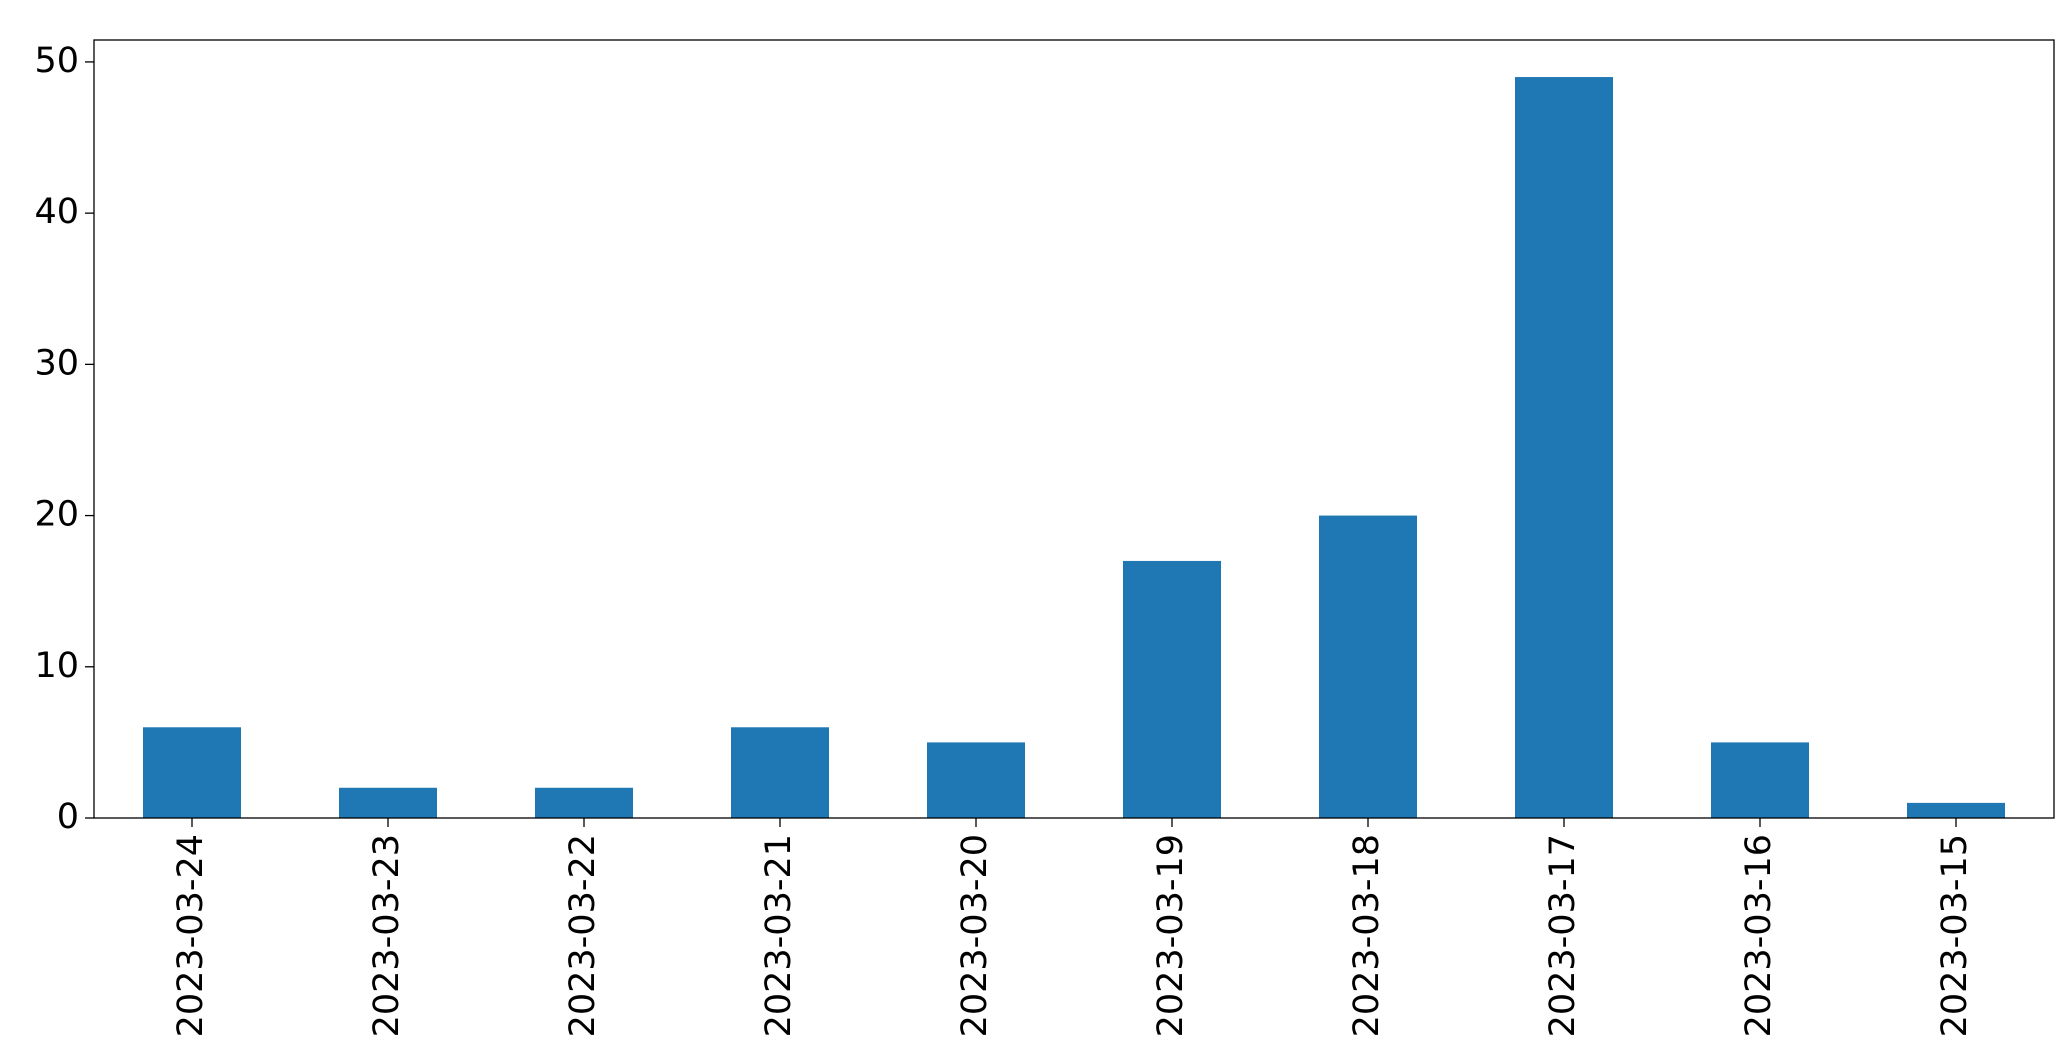  Describe the element at coordinates (583, 935) in the screenshot. I see `x-tick-label: 2023-03-22` at that location.